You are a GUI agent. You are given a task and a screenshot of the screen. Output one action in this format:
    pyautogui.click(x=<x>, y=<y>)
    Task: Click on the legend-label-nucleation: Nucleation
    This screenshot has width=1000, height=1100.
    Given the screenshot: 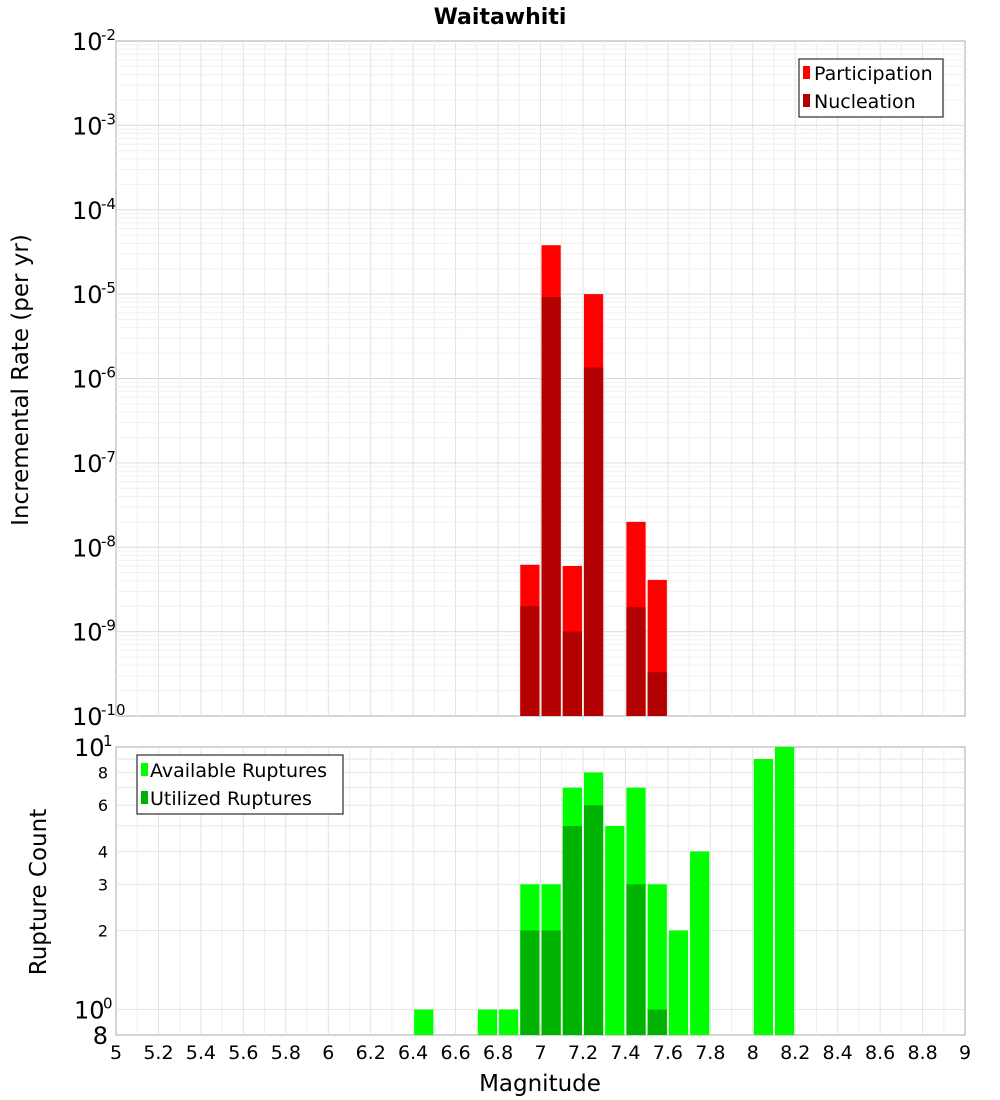 What is the action you would take?
    pyautogui.click(x=865, y=102)
    